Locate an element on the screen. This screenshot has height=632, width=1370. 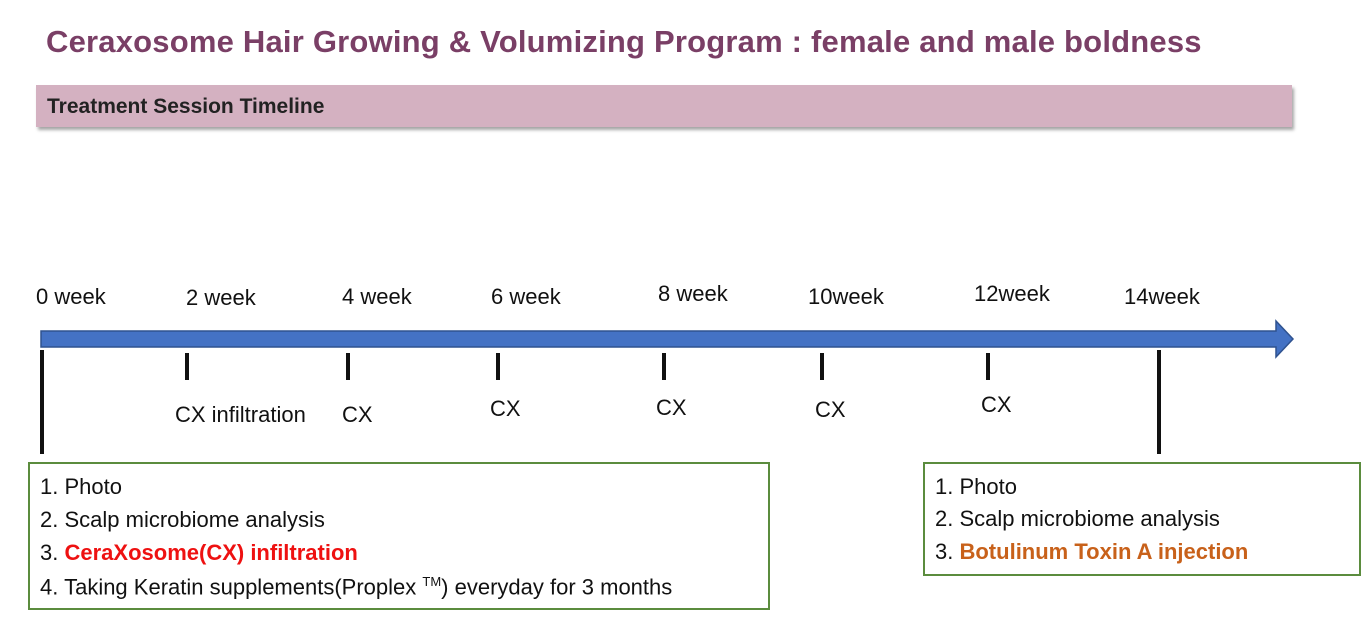
section-banner: Treatment Session Timeline is located at coordinates (664, 106).